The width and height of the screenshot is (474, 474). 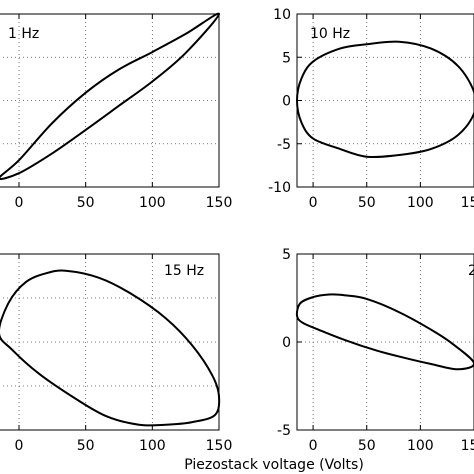 I want to click on frequency-label: 1 Hz, so click(x=23, y=34).